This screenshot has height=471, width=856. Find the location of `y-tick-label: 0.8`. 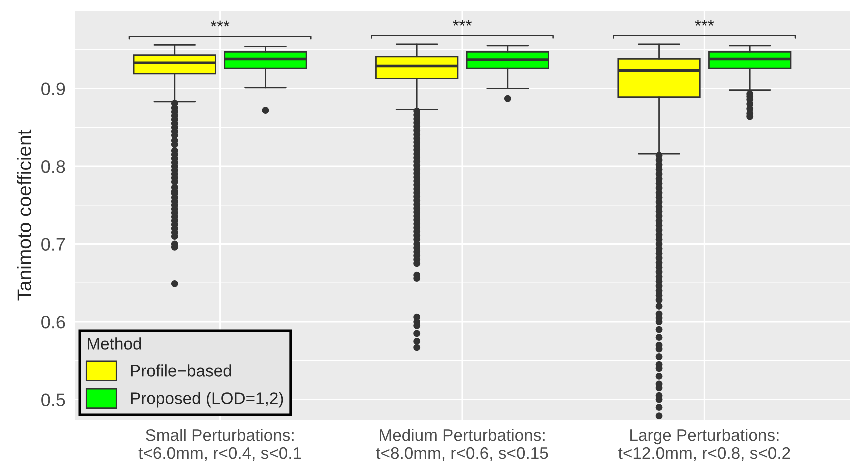

y-tick-label: 0.8 is located at coordinates (54, 167).